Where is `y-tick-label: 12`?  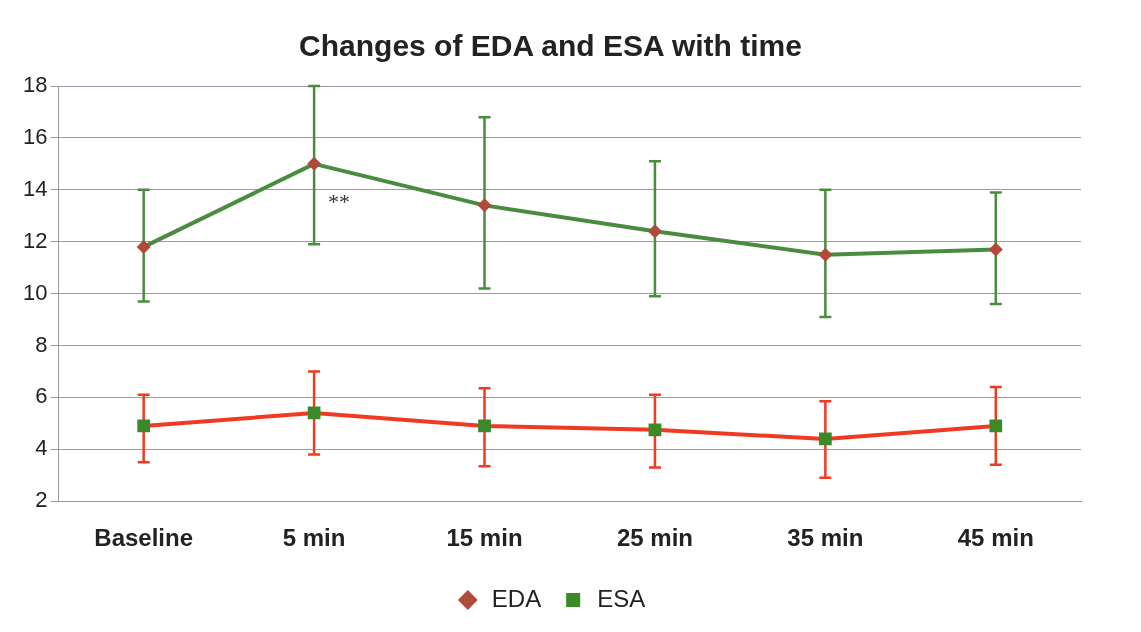 y-tick-label: 12 is located at coordinates (35, 240).